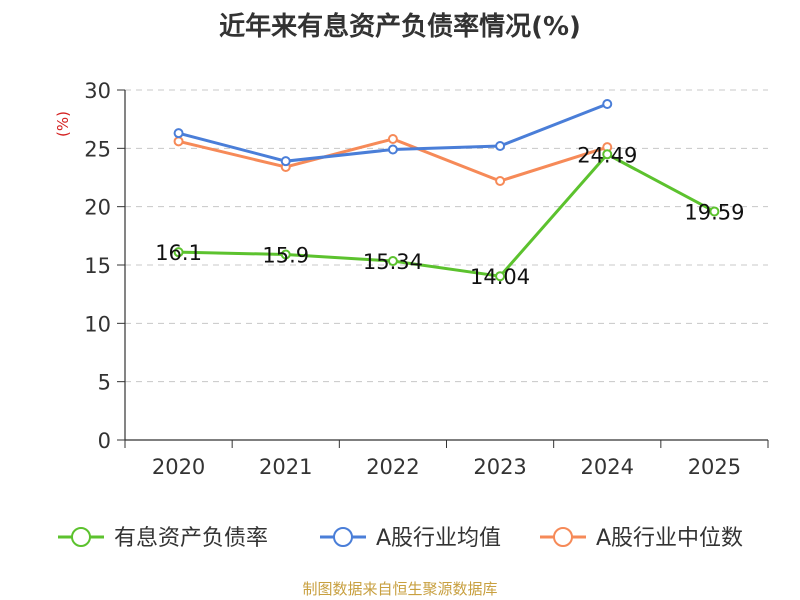 The image size is (800, 600). Describe the element at coordinates (191, 538) in the screenshot. I see `legend-label: 有息资产负债率` at that location.